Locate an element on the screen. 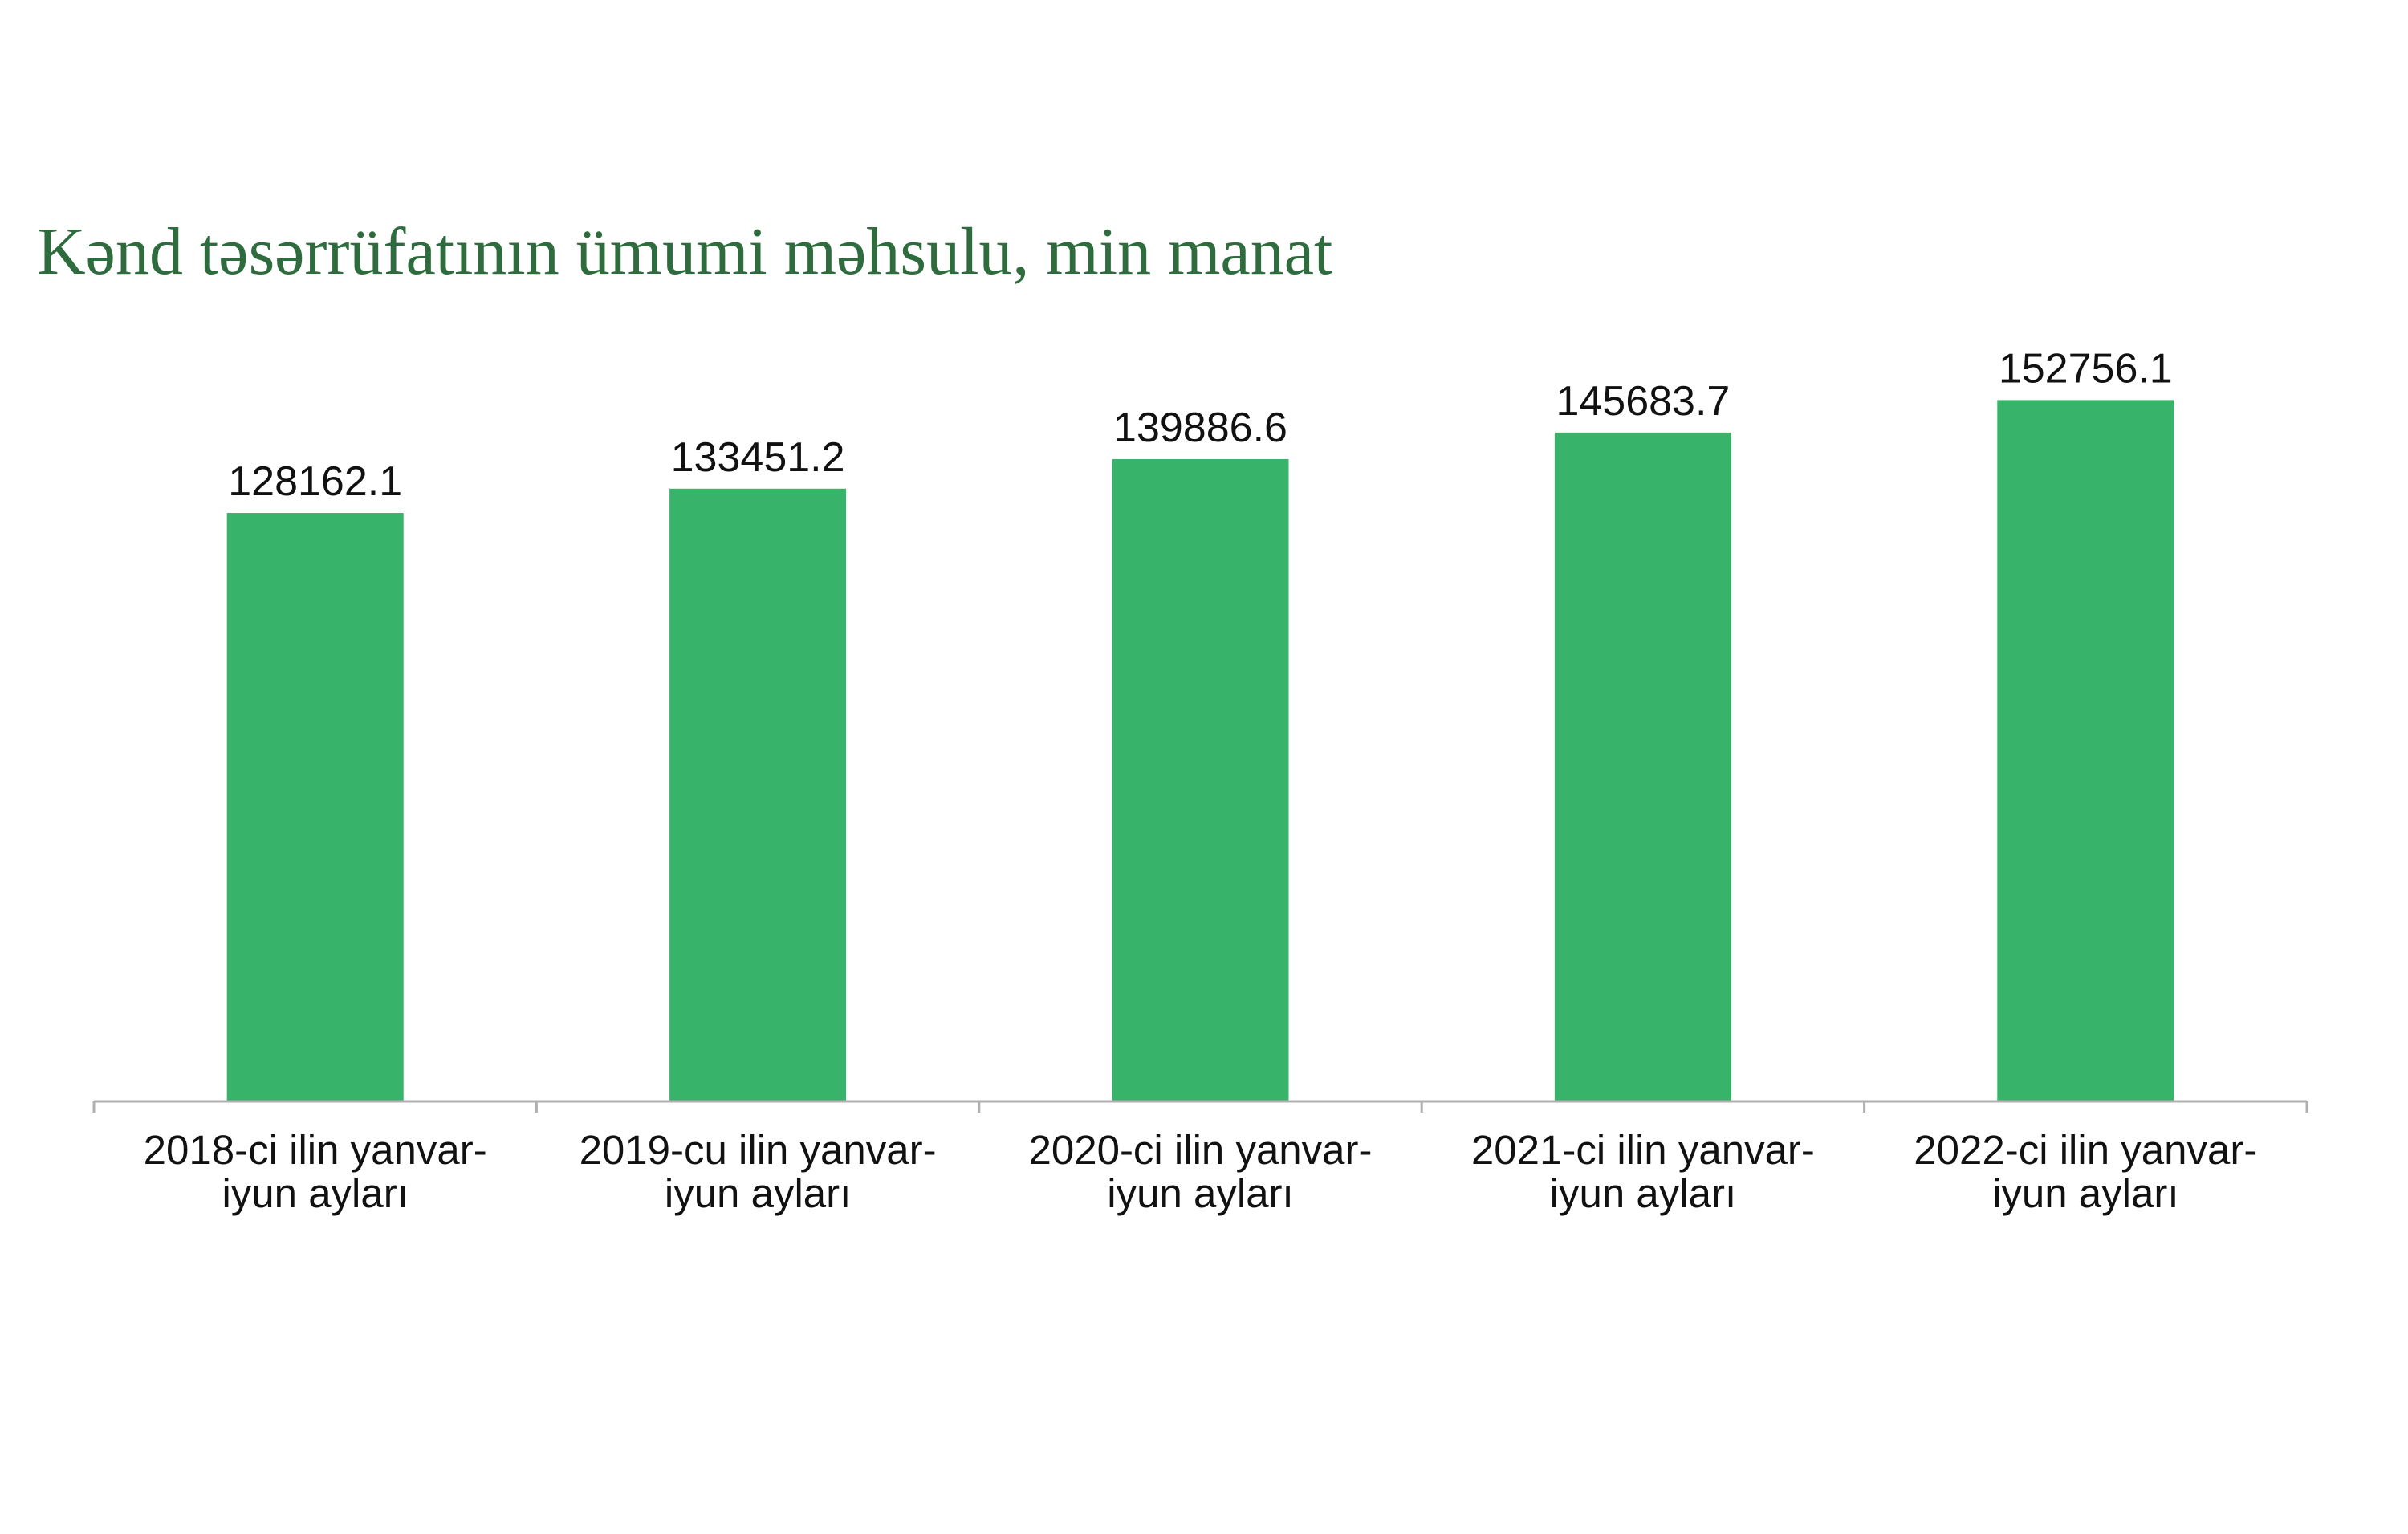 The image size is (2408, 1534). data-label: 145683.7 is located at coordinates (1643, 401).